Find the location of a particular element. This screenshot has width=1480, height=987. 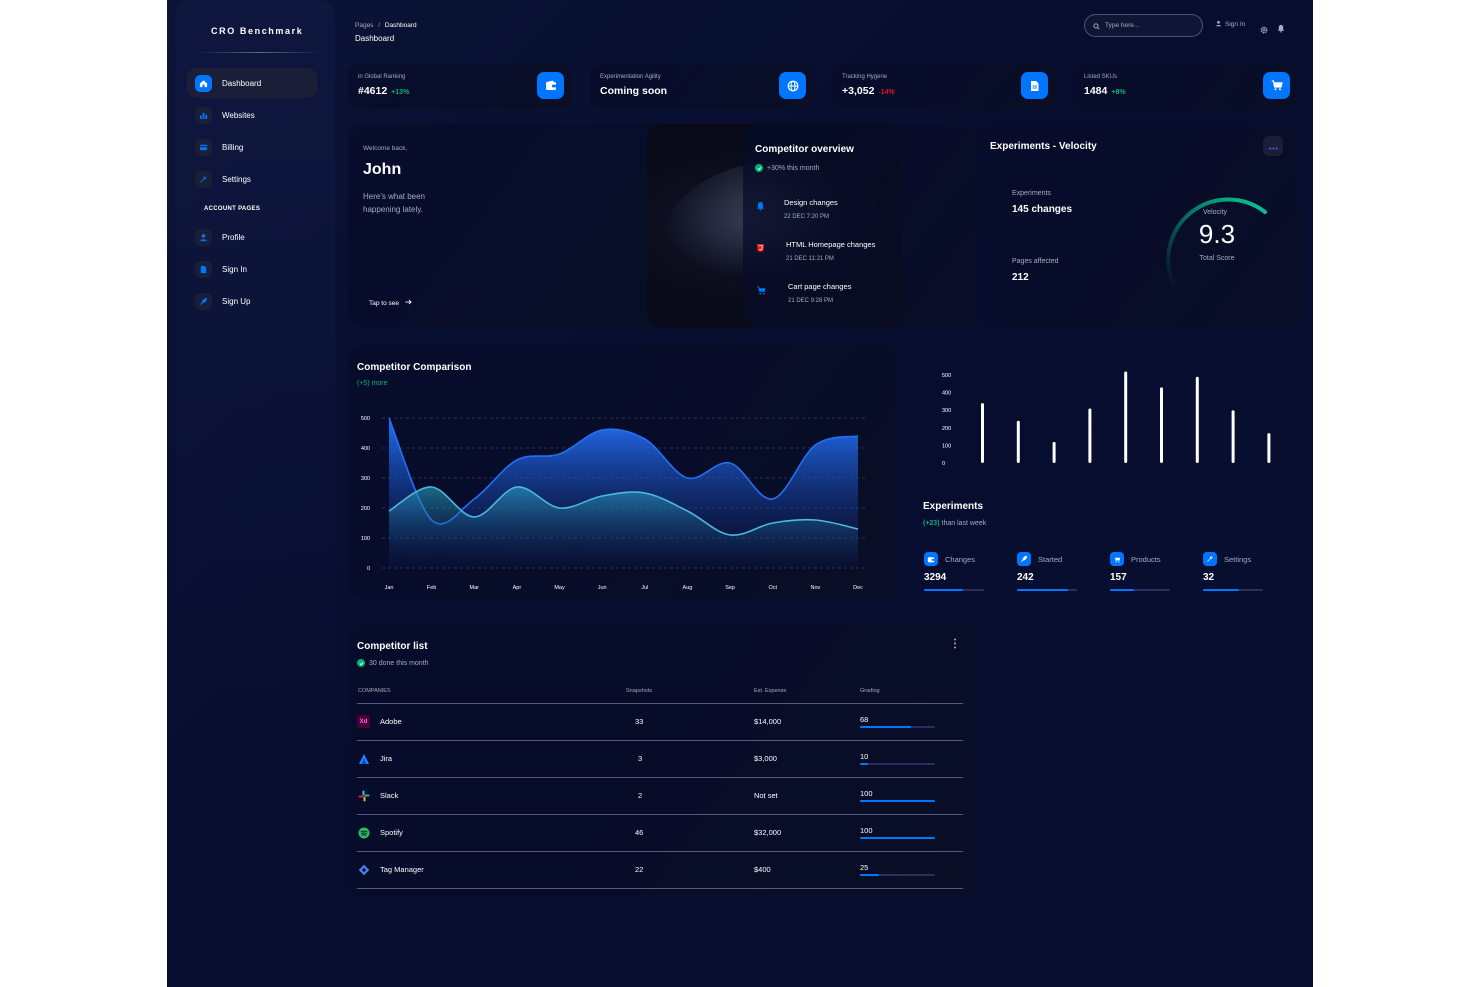

experiment-stat-products: Products 157 is located at coordinates (1140, 571).